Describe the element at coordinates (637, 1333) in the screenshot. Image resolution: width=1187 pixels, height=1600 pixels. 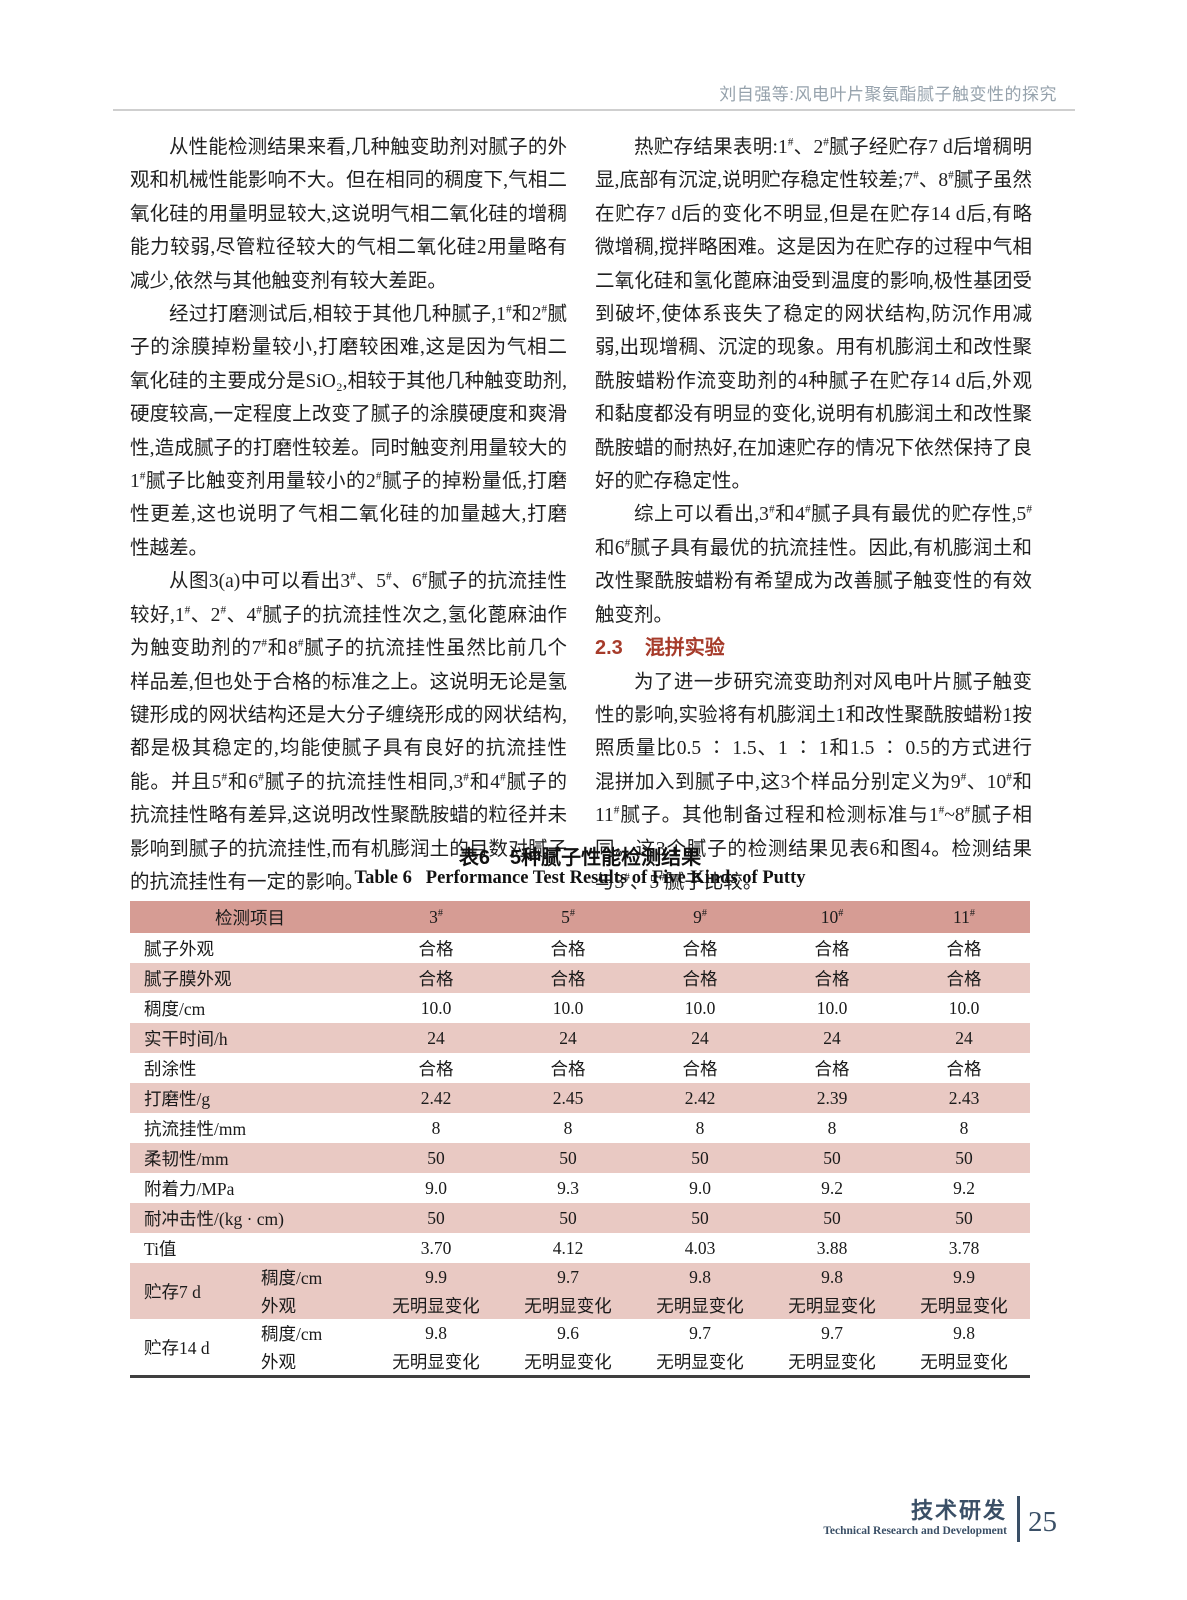
I see `table-subrow: 稠度/cm 9.8 9.6 9.7 9.7 9.8` at that location.